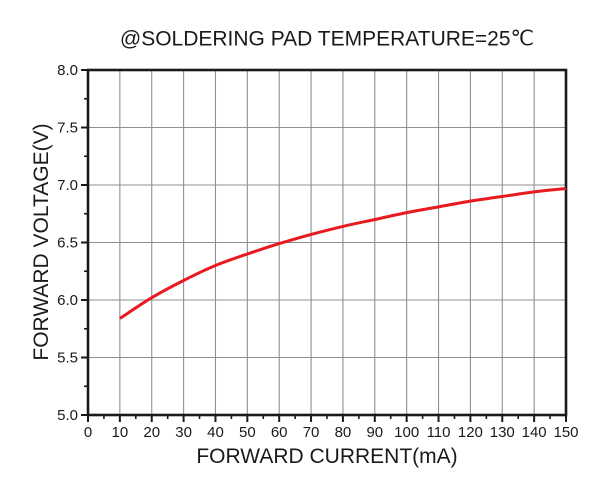 The width and height of the screenshot is (616, 496). What do you see at coordinates (247, 432) in the screenshot?
I see `x-tick-label: 50` at bounding box center [247, 432].